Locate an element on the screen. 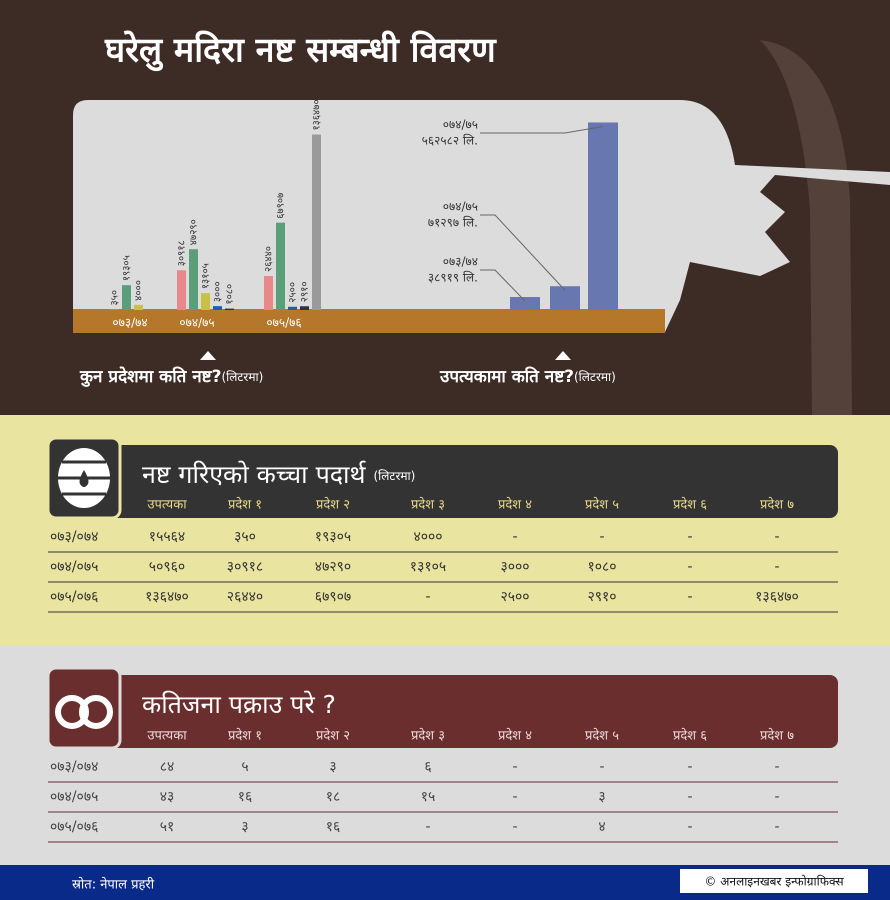 This screenshot has height=900, width=890. category-label: ०७४/७५ is located at coordinates (460, 125).